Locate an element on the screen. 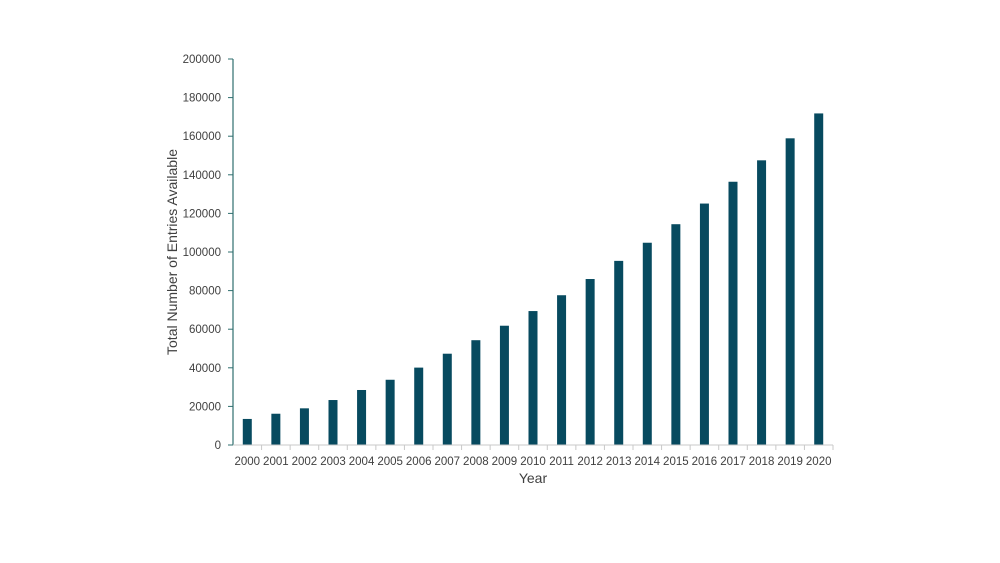 This screenshot has height=563, width=1000. bar-2003 is located at coordinates (333, 422).